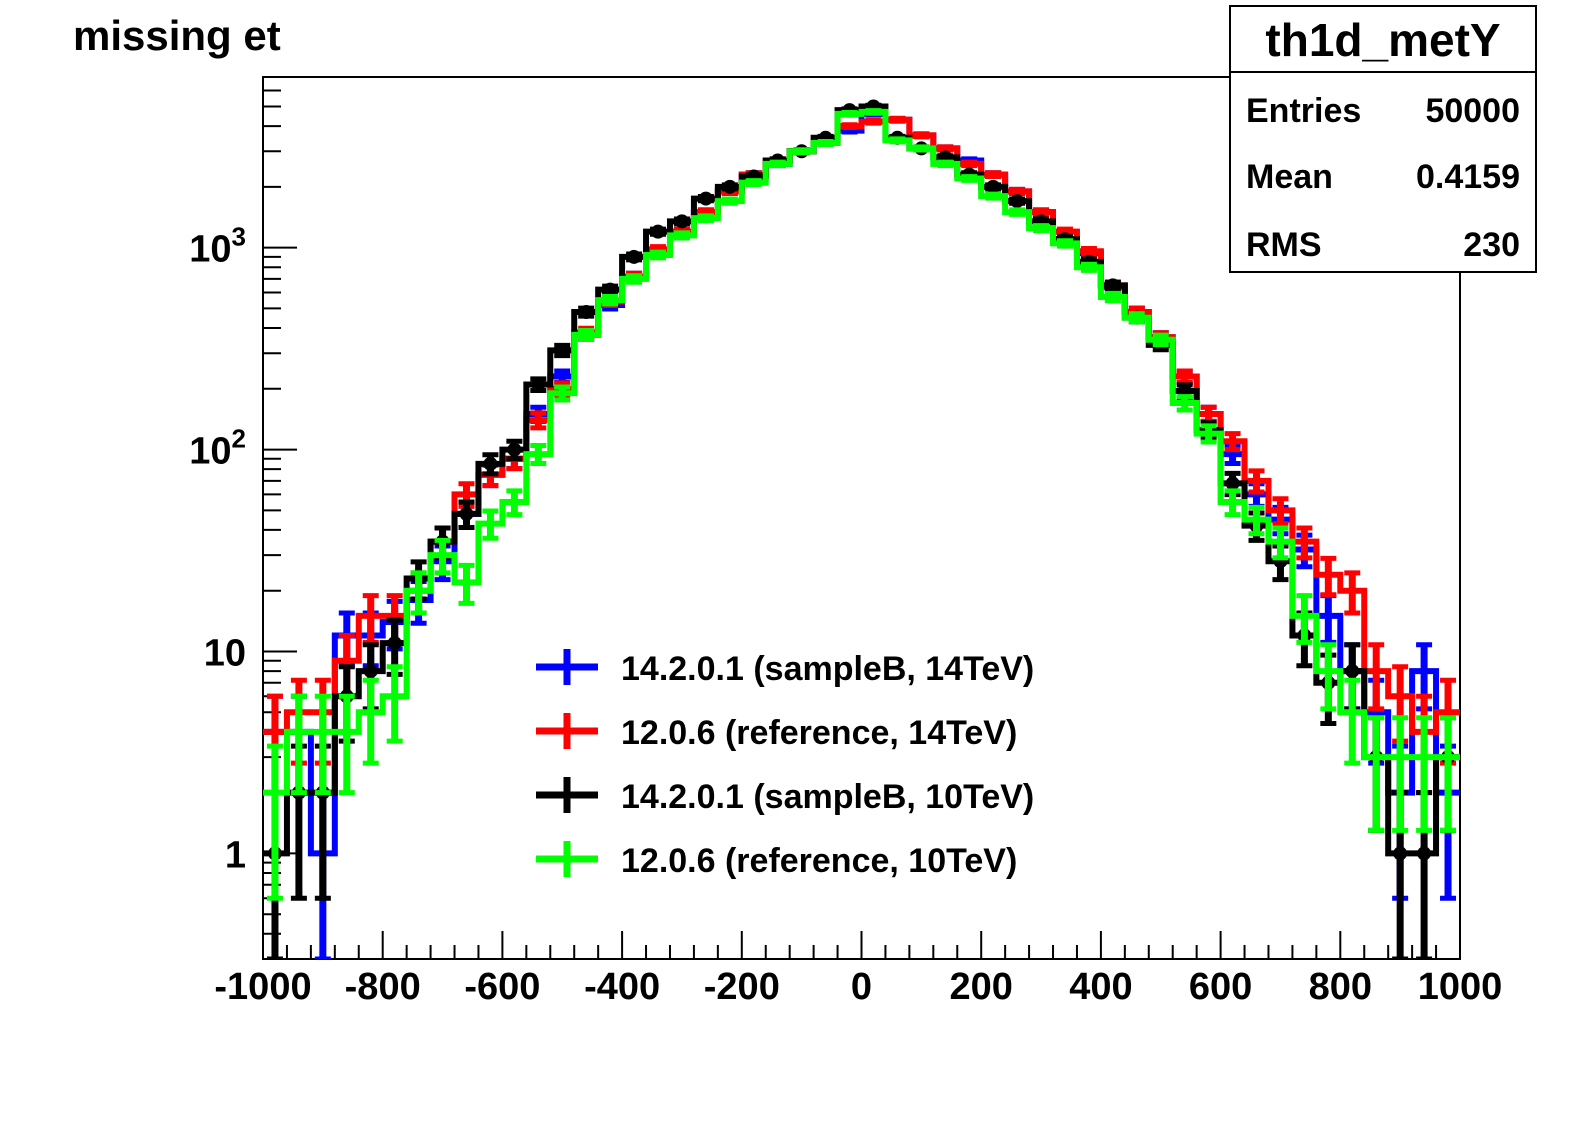  Describe the element at coordinates (861, 987) in the screenshot. I see `x-tick-label: 0` at that location.